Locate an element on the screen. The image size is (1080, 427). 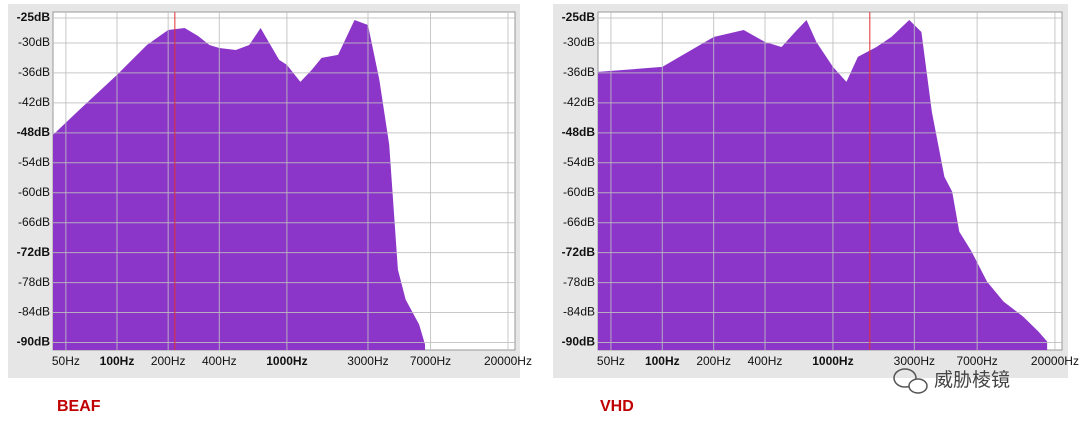
watermark: 威胁棱镜 is located at coordinates (951, 381).